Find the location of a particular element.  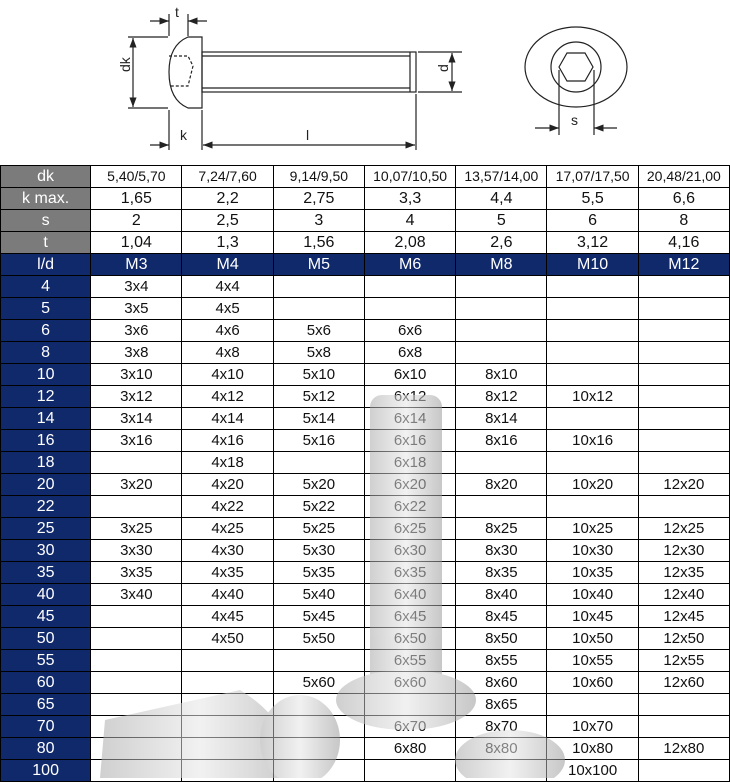

length-label: 6 is located at coordinates (46, 330).